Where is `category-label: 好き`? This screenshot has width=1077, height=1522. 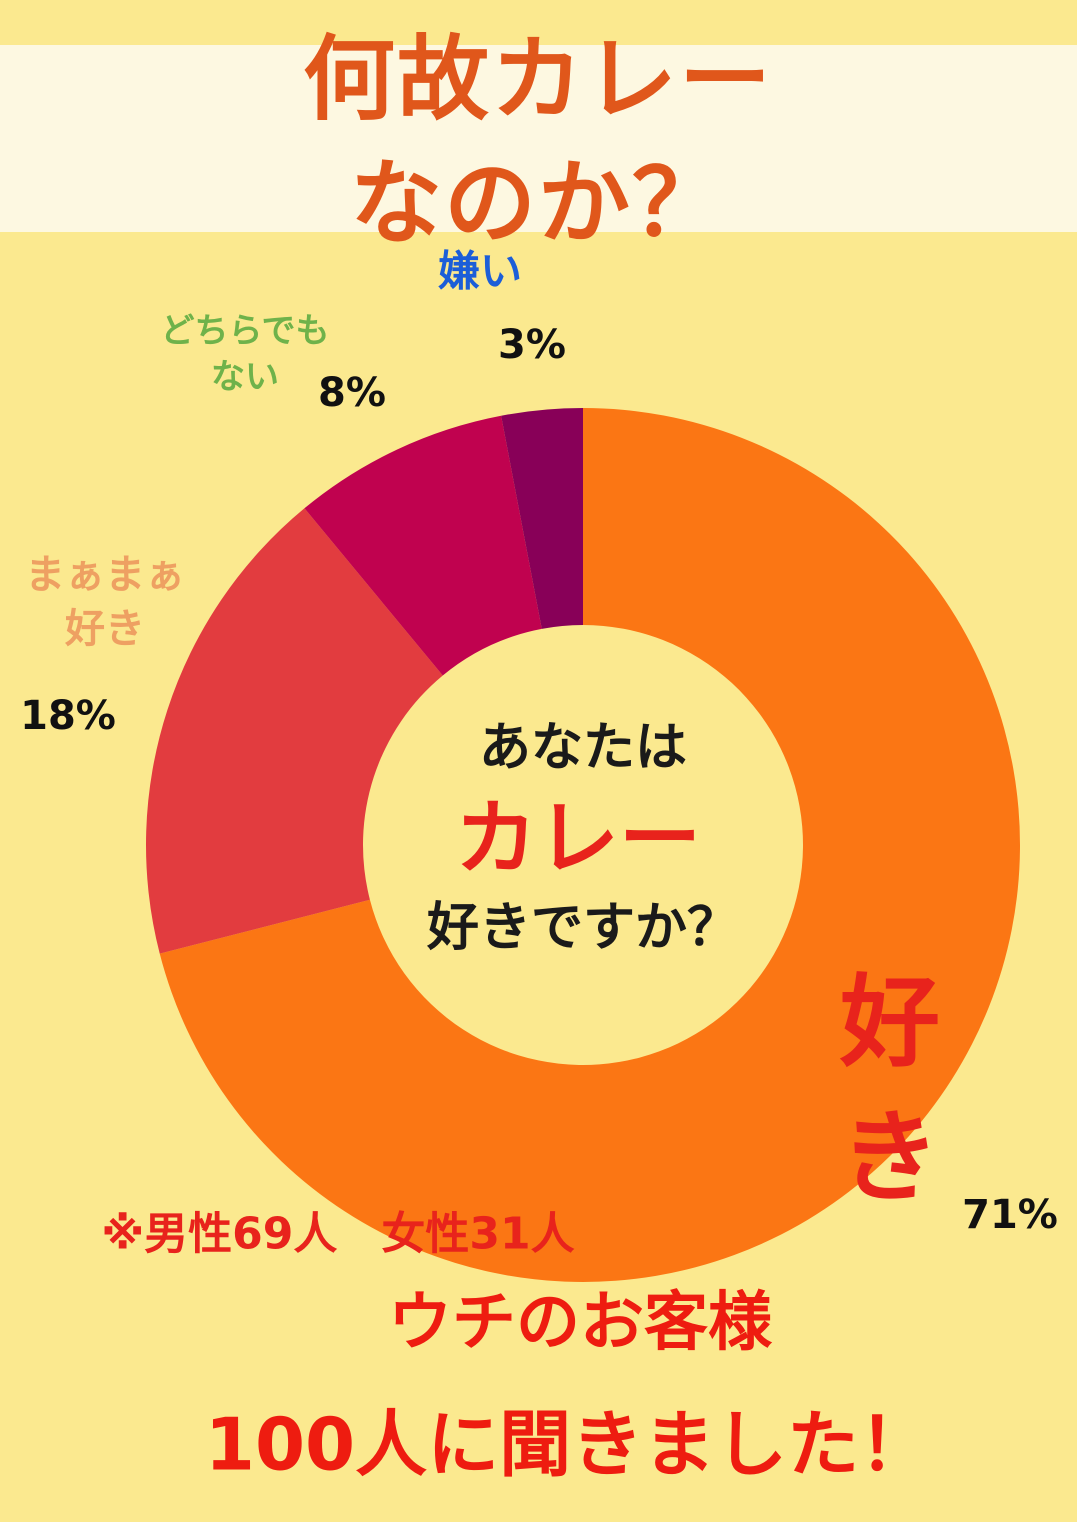 category-label: 好き is located at coordinates (890, 1090).